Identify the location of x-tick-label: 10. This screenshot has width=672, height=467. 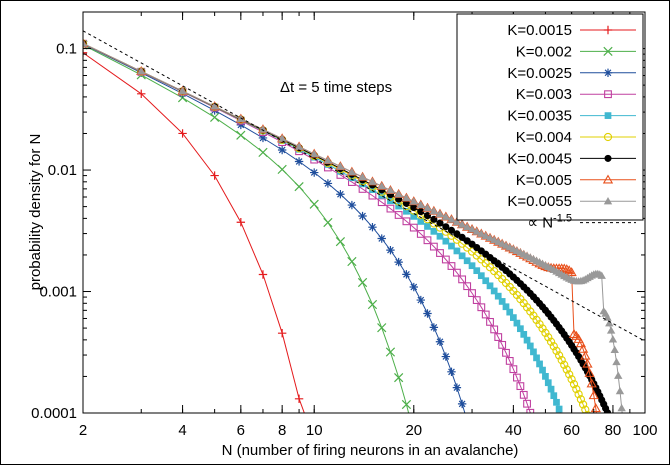
(314, 430).